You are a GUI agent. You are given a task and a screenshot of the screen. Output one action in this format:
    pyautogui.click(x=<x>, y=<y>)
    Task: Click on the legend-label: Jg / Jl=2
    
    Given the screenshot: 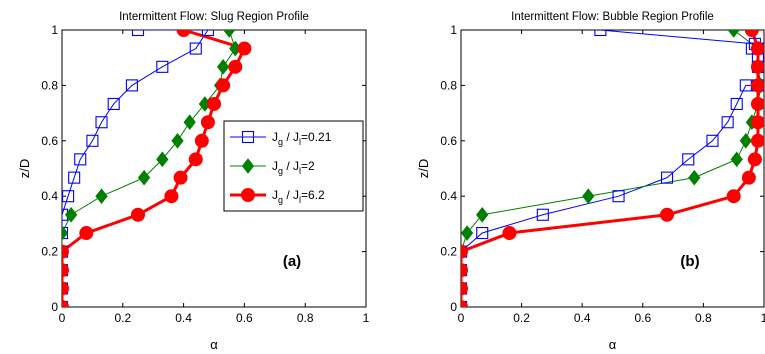 What is the action you would take?
    pyautogui.click(x=293, y=167)
    